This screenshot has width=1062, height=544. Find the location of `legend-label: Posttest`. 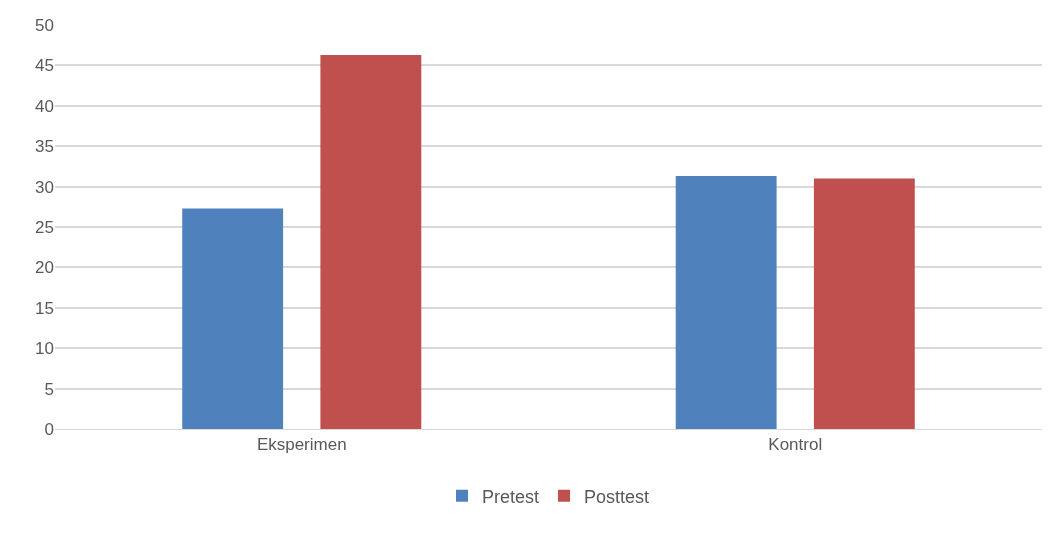

legend-label: Posttest is located at coordinates (617, 496).